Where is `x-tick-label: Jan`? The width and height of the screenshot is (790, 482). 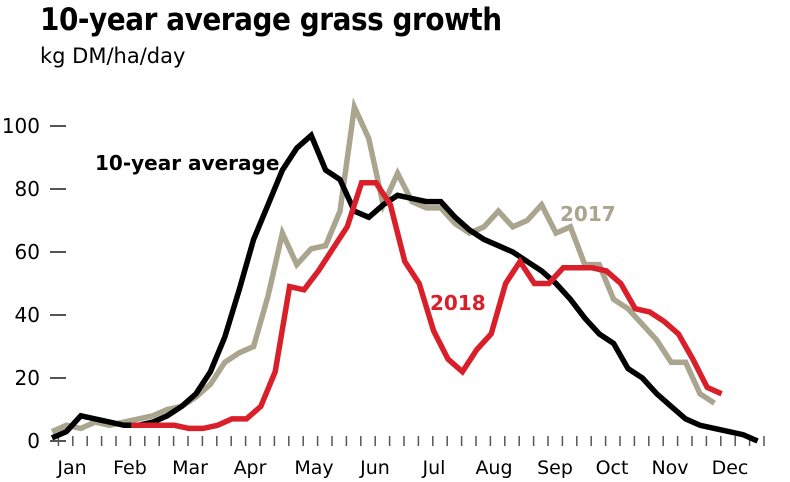
x-tick-label: Jan is located at coordinates (71, 468).